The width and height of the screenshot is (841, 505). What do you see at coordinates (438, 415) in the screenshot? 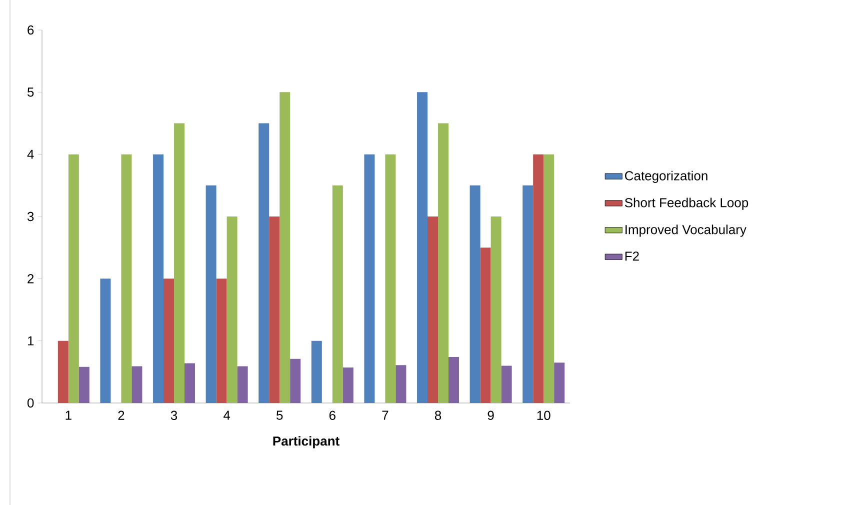
I see `x-tick-label: 8` at bounding box center [438, 415].